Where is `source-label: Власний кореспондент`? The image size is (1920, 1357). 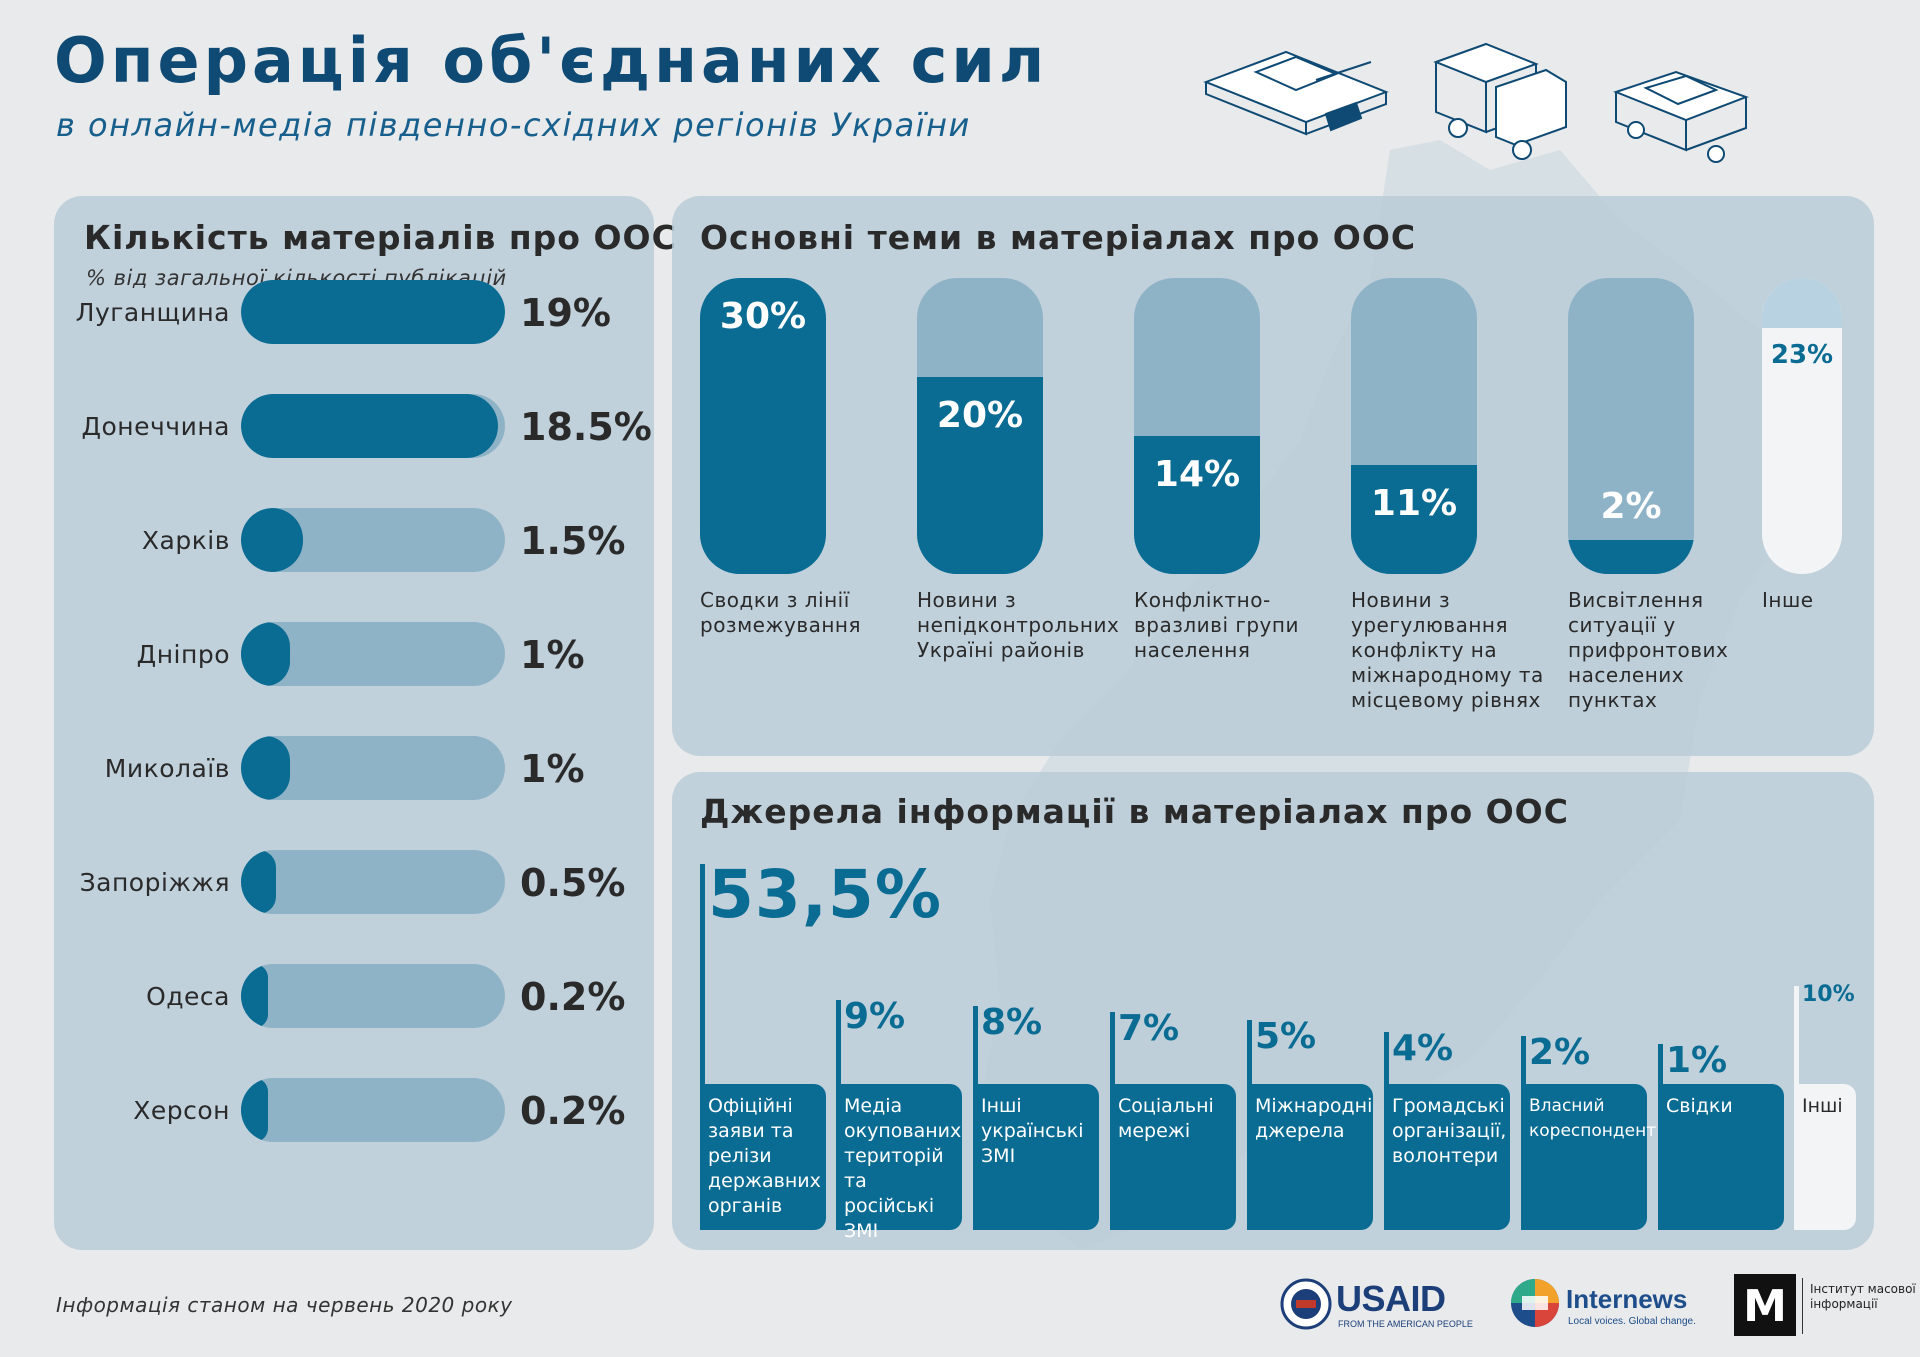 source-label: Власний кореспондент is located at coordinates (1588, 1157).